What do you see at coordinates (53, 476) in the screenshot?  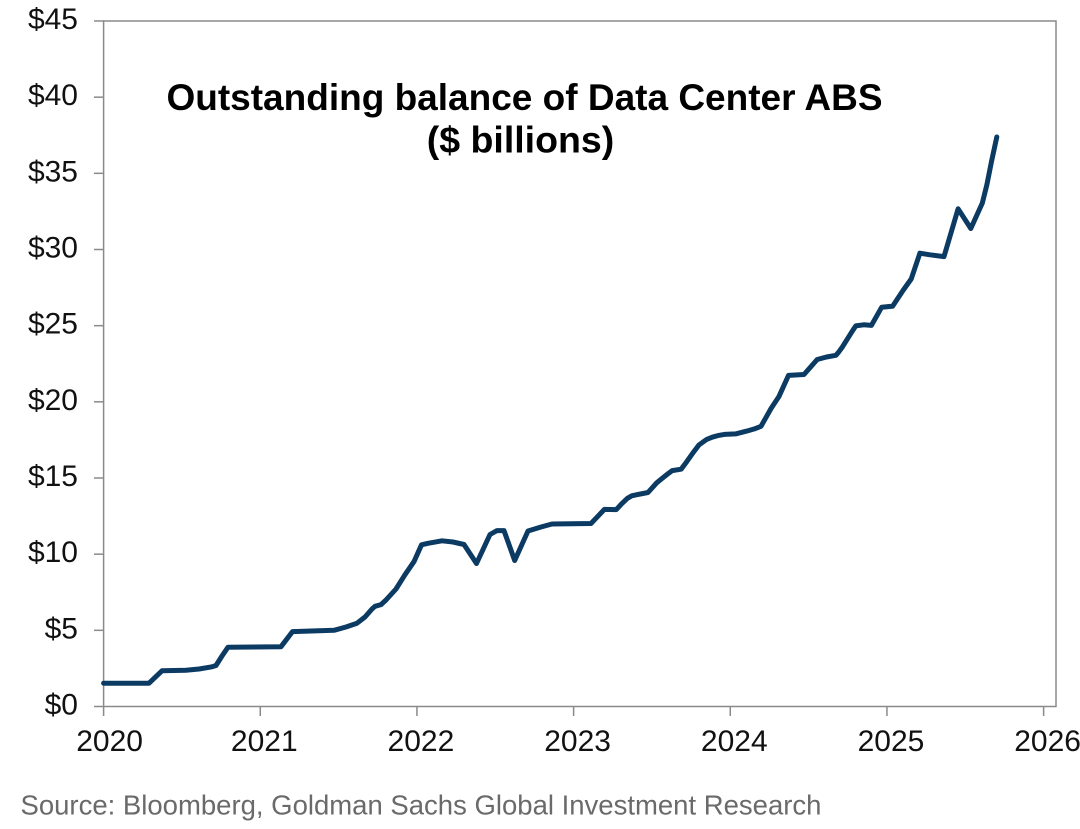 I see `svg-text: $15` at bounding box center [53, 476].